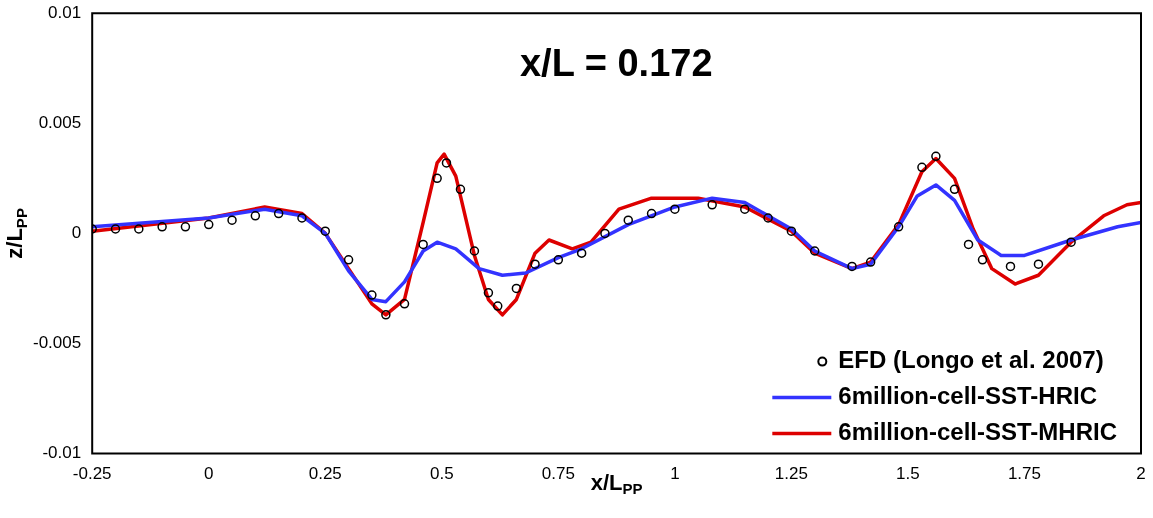 The height and width of the screenshot is (518, 1153). I want to click on legend-label: 6million-cell-SST-MHRIC, so click(978, 432).